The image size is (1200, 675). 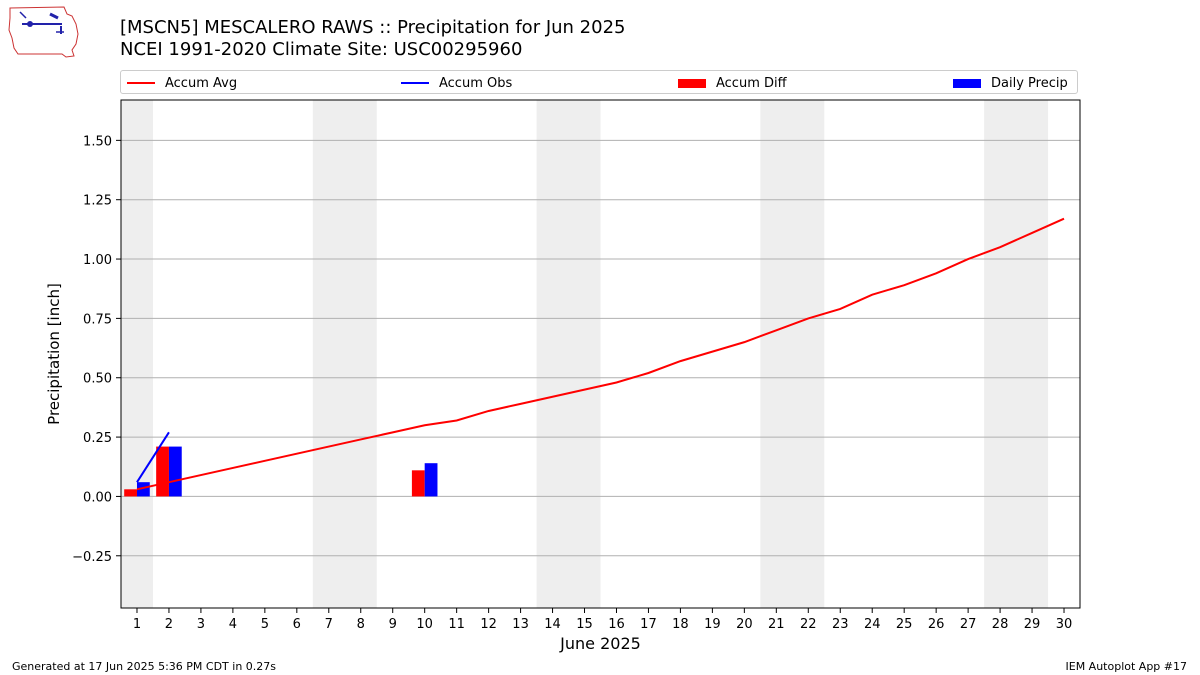 What do you see at coordinates (692, 83) in the screenshot?
I see `legend-swatch-accum-diff` at bounding box center [692, 83].